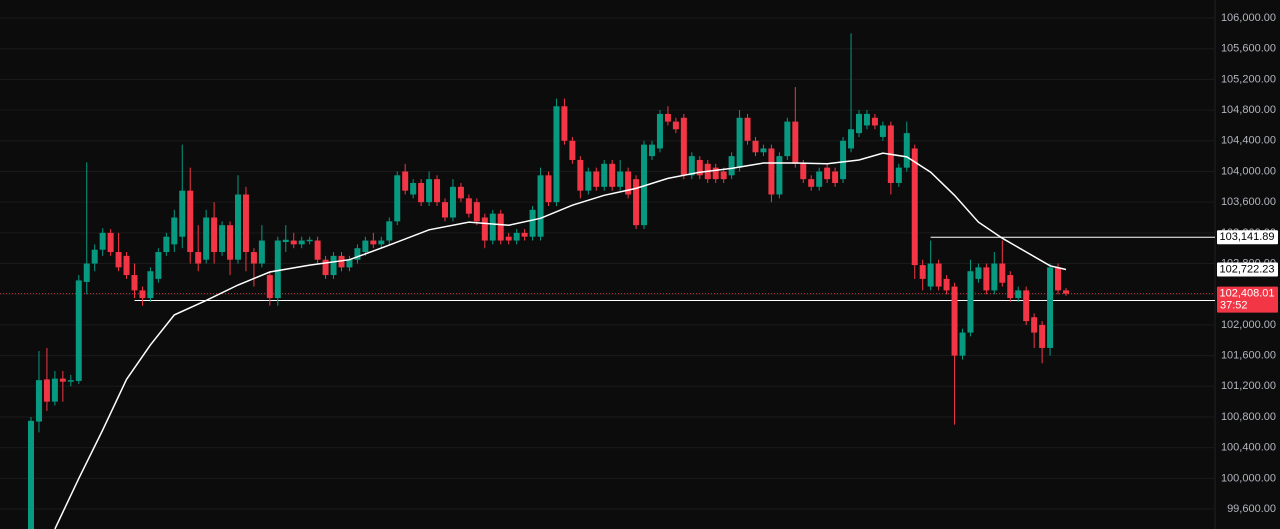 Image resolution: width=1280 pixels, height=529 pixels. Describe the element at coordinates (1248, 386) in the screenshot. I see `y-tick-label: 101,200.00` at that location.